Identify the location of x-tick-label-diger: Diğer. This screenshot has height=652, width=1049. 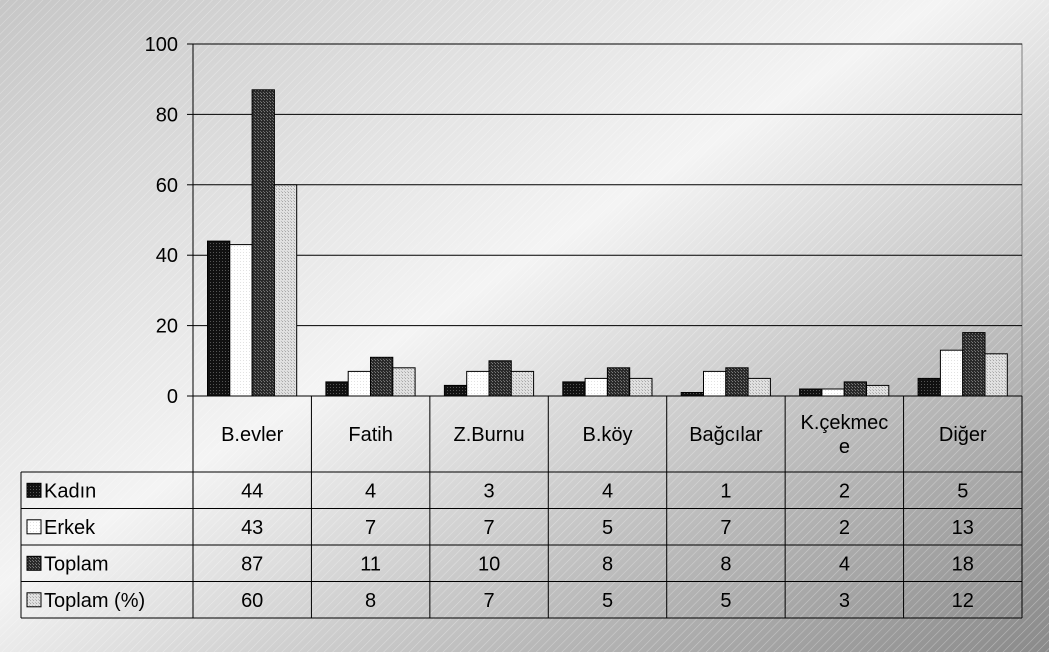
(963, 435).